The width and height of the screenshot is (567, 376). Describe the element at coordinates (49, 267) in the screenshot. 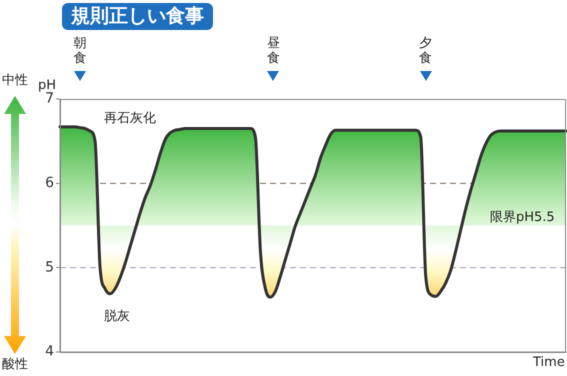

I see `y-tick-label: 5` at that location.